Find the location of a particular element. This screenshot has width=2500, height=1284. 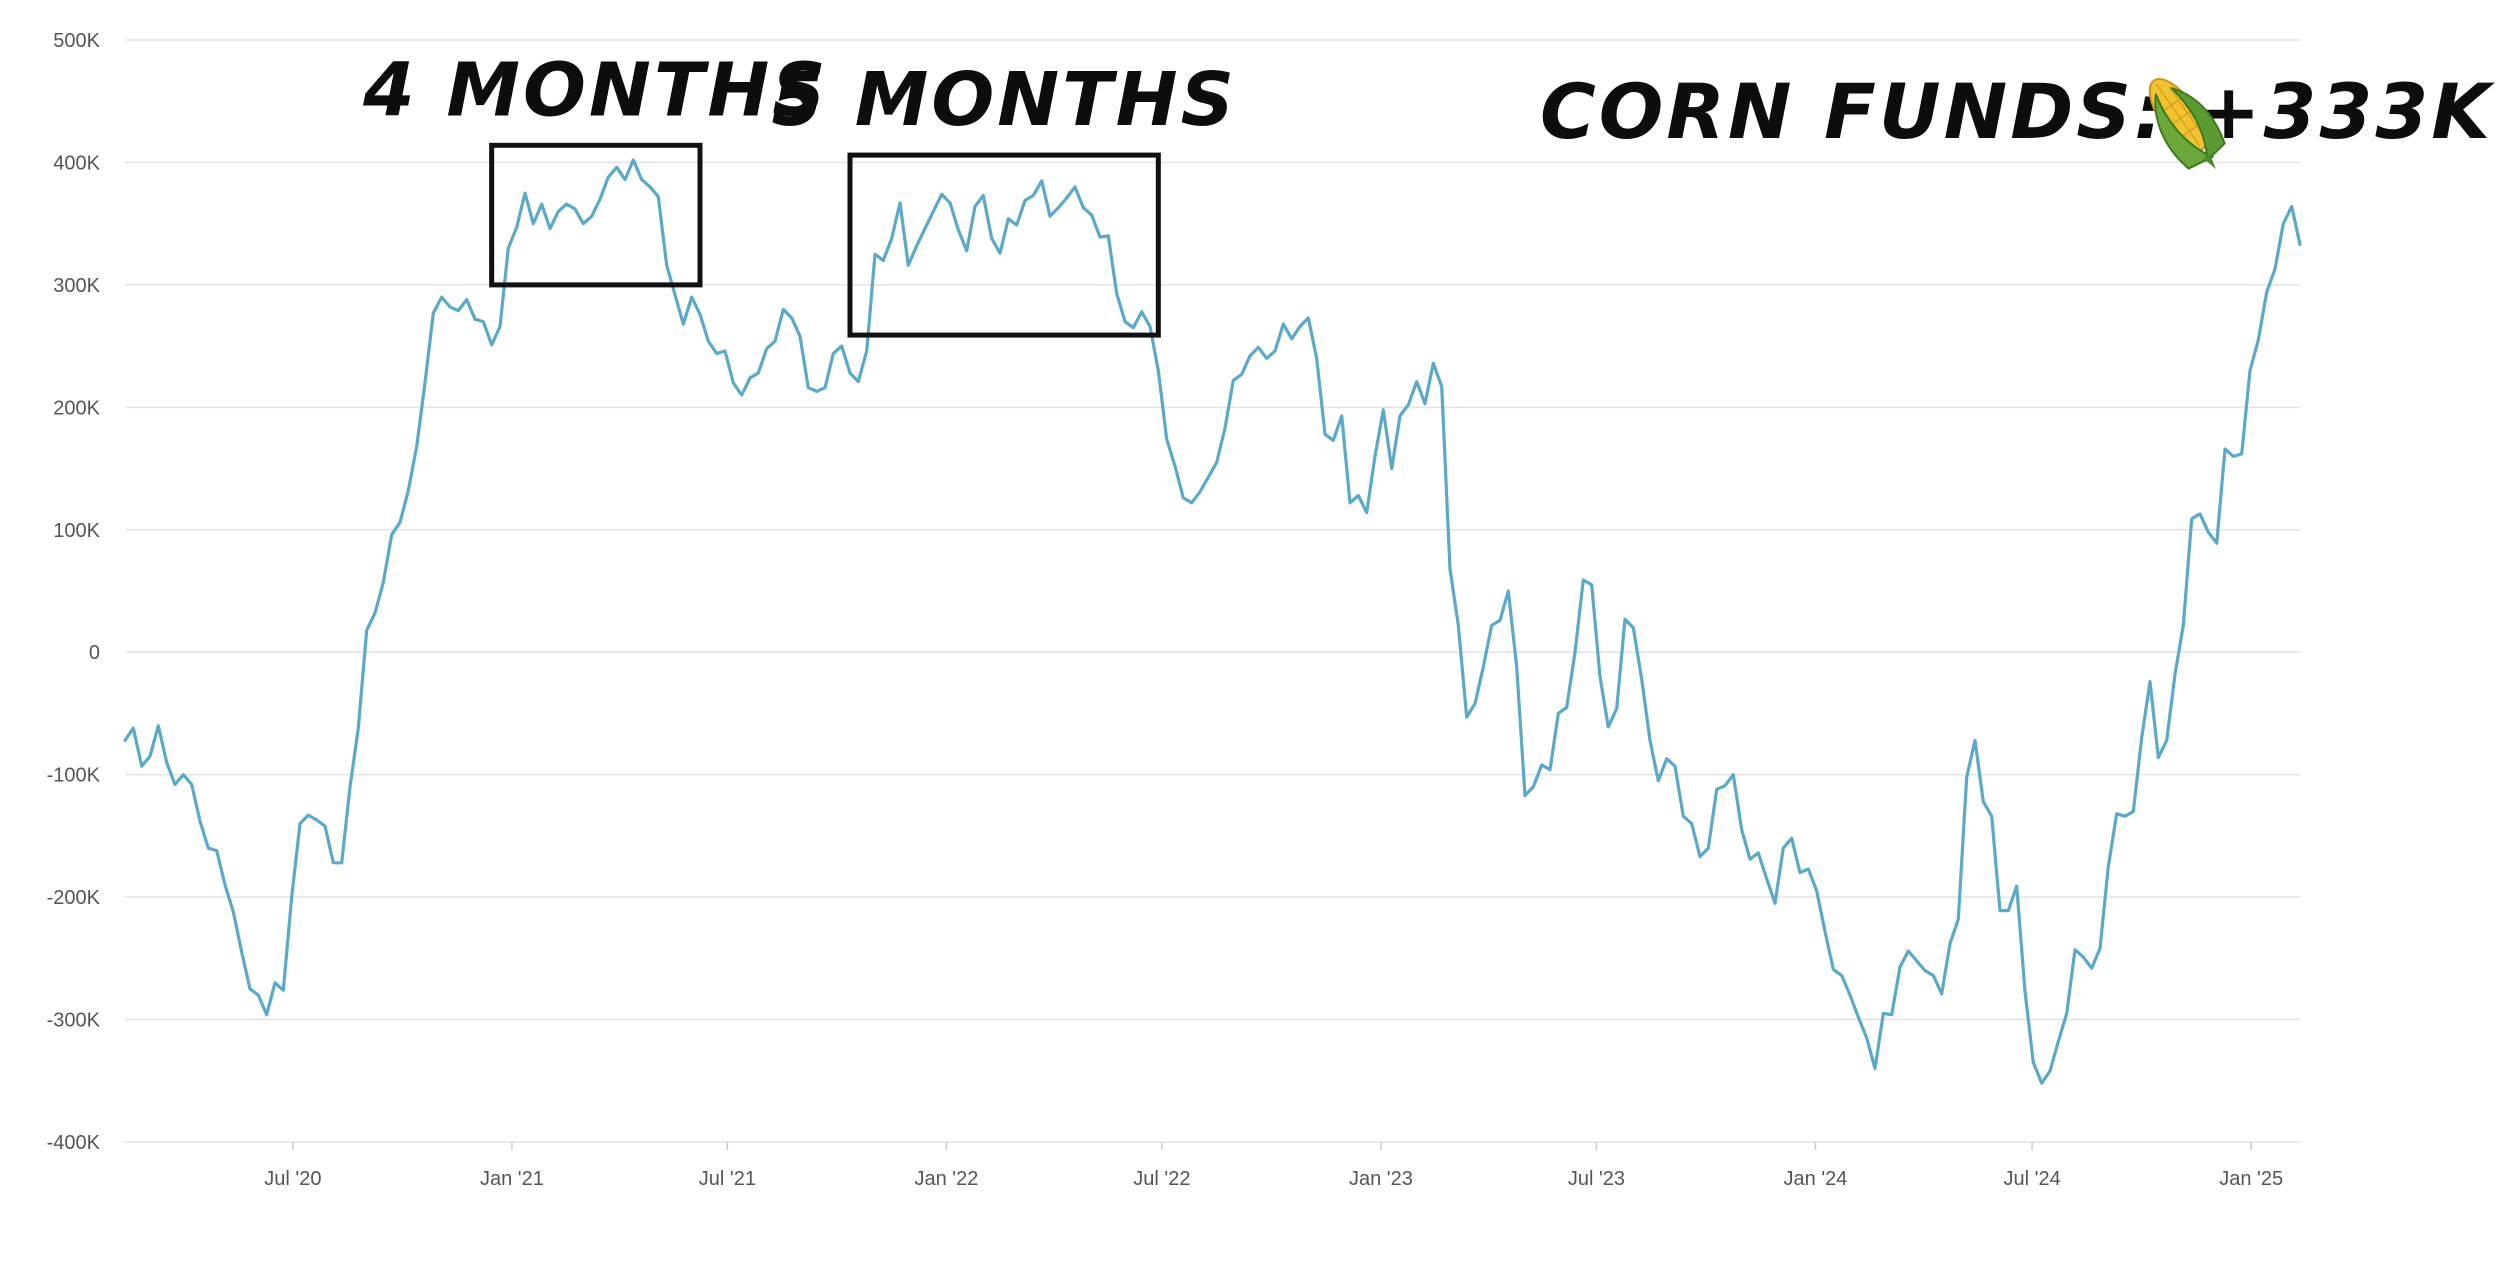

x-tick-label: Jul '22 is located at coordinates (1161, 1179).